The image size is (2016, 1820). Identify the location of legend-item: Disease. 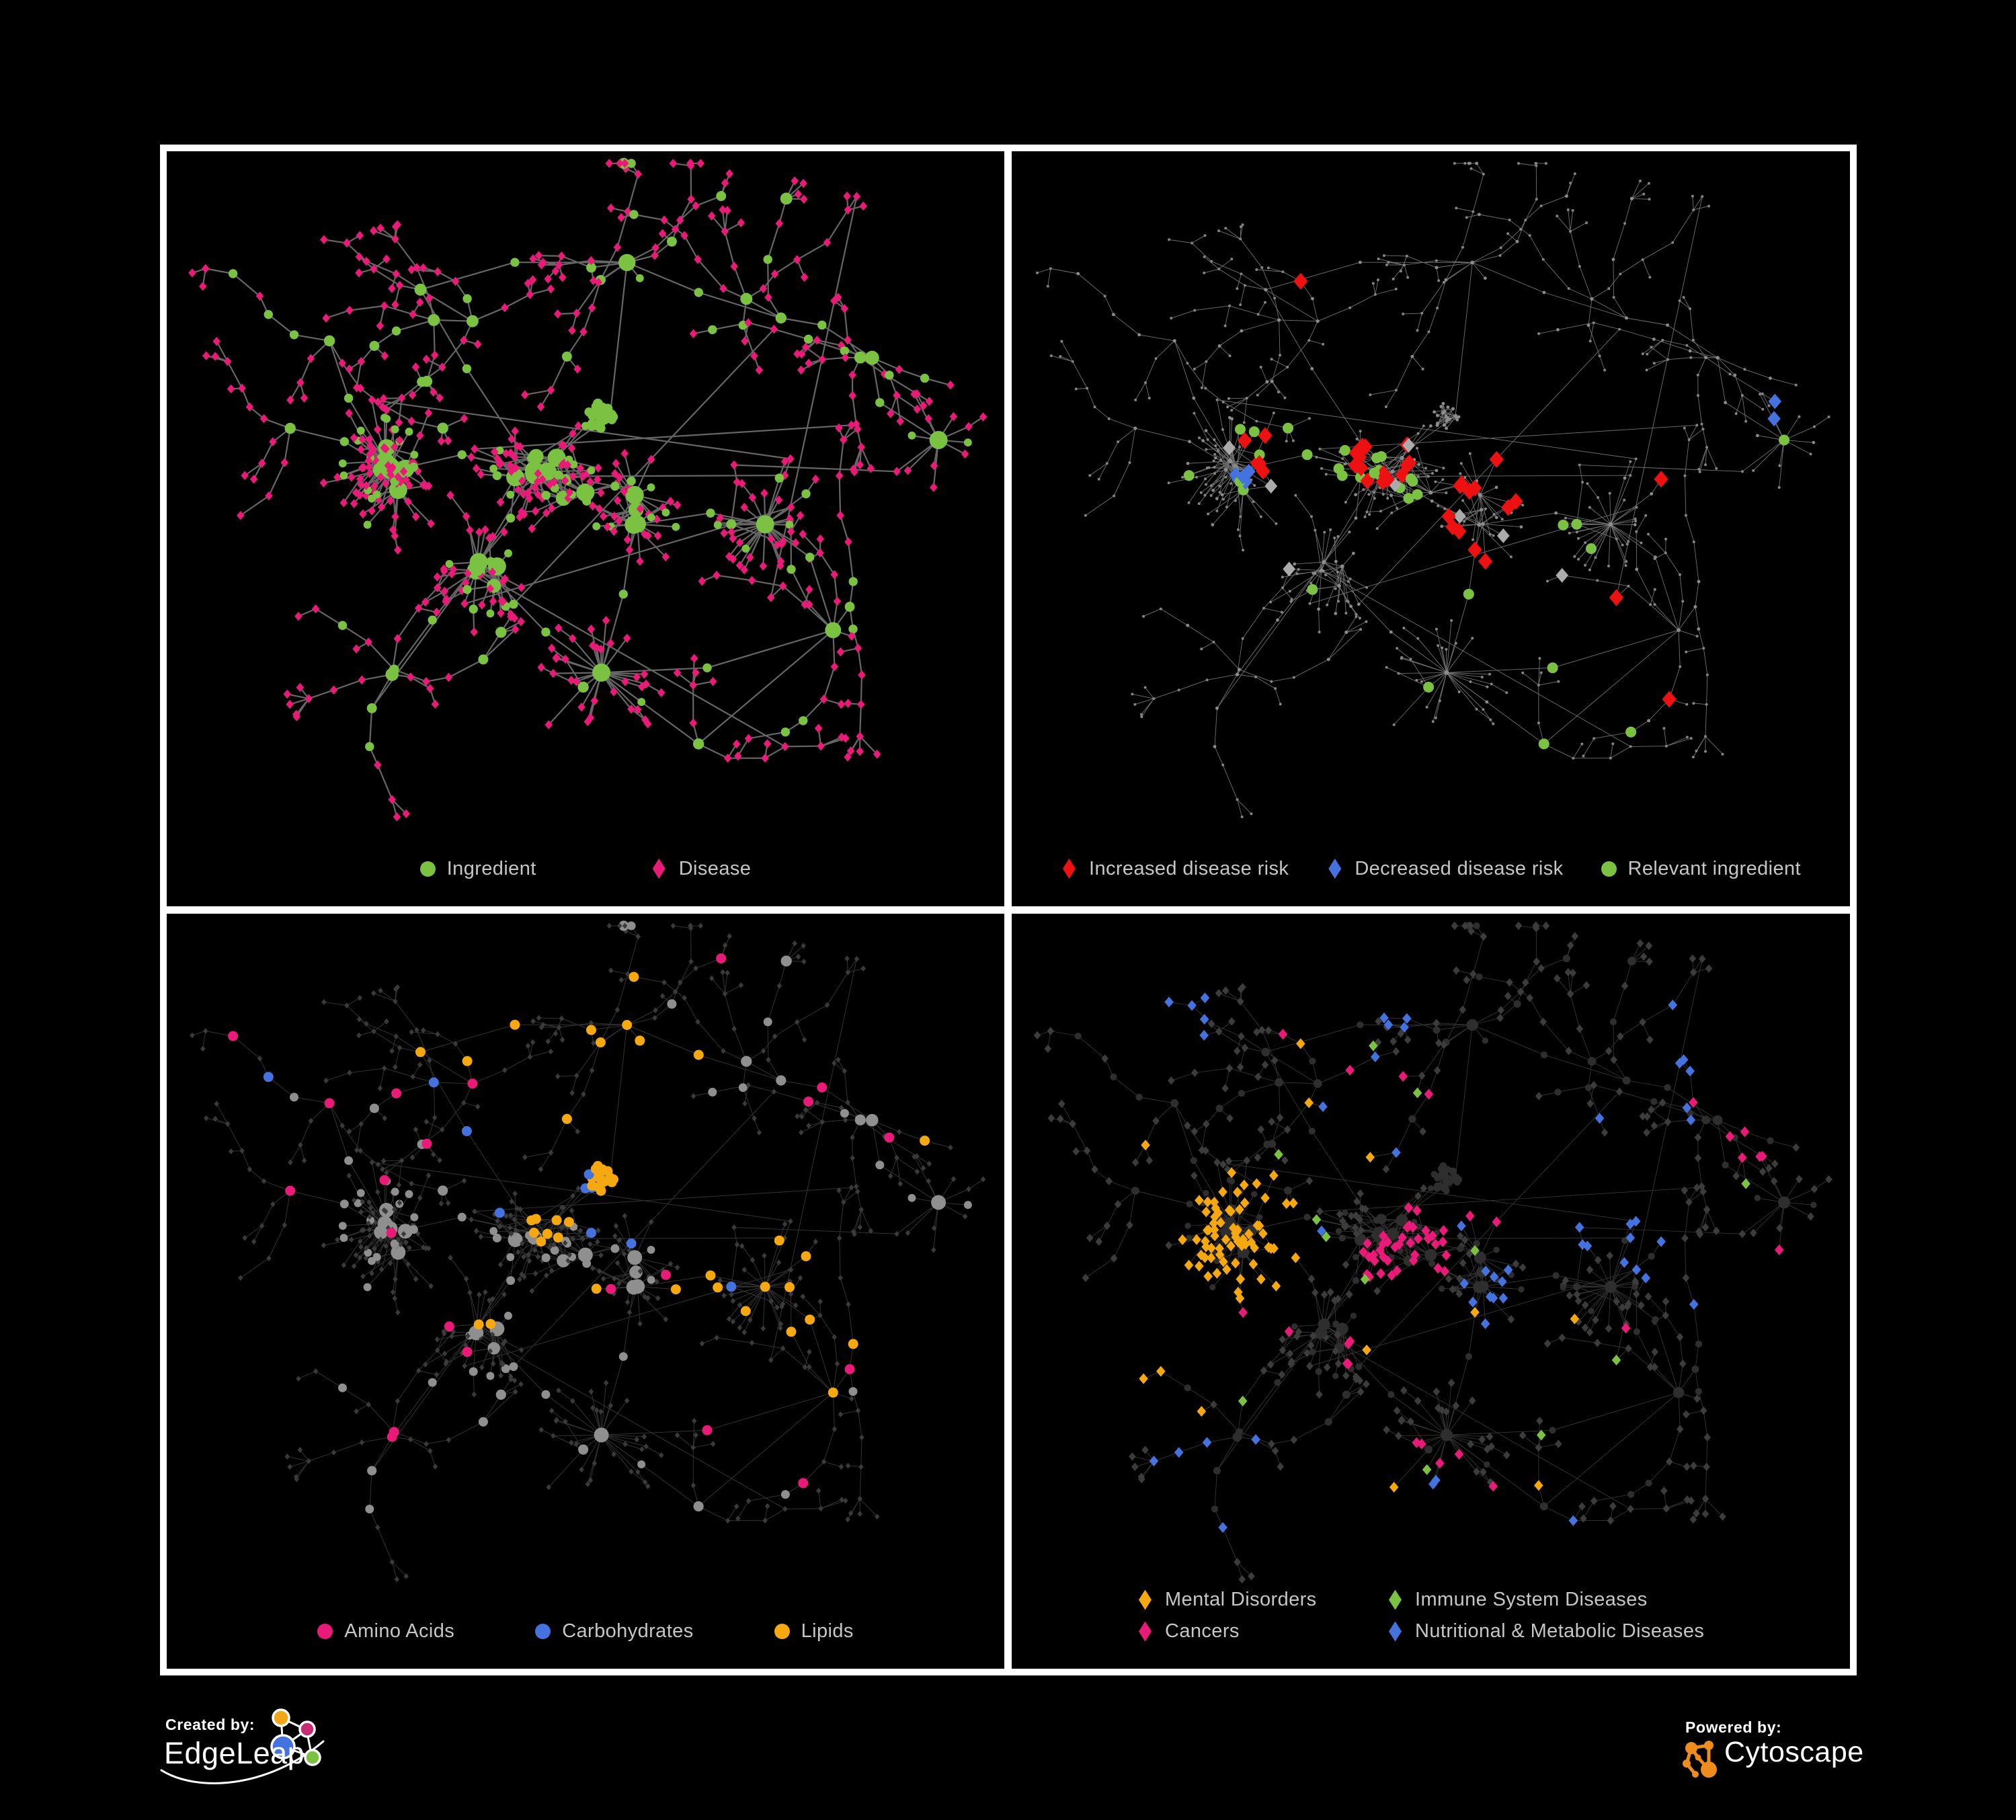
(701, 869).